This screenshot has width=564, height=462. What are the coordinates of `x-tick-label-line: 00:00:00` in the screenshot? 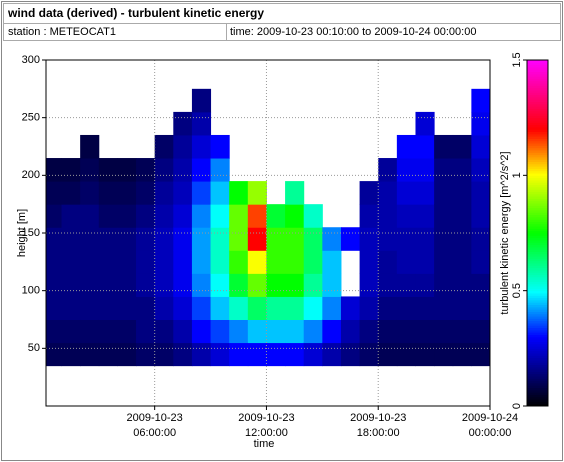 It's located at (490, 433).